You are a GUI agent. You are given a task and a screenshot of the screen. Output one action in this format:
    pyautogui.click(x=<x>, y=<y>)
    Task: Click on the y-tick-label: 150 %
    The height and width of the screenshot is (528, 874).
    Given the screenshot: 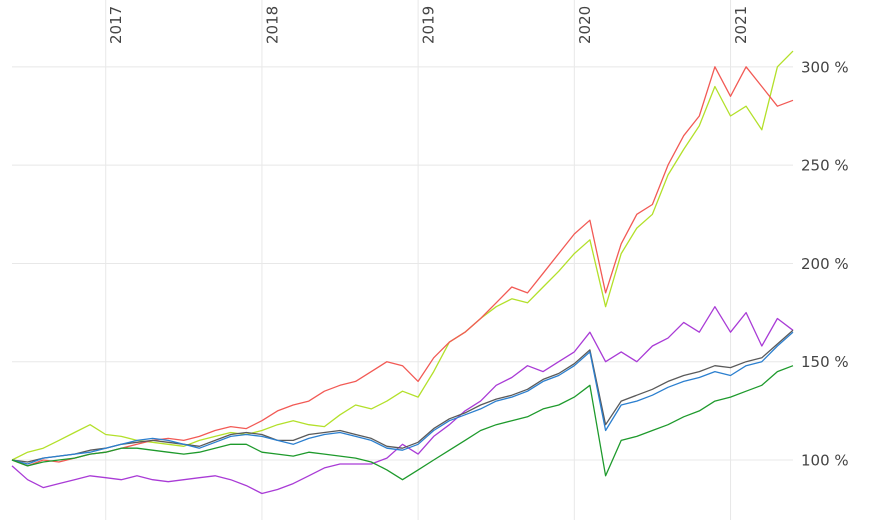 What is the action you would take?
    pyautogui.click(x=825, y=362)
    